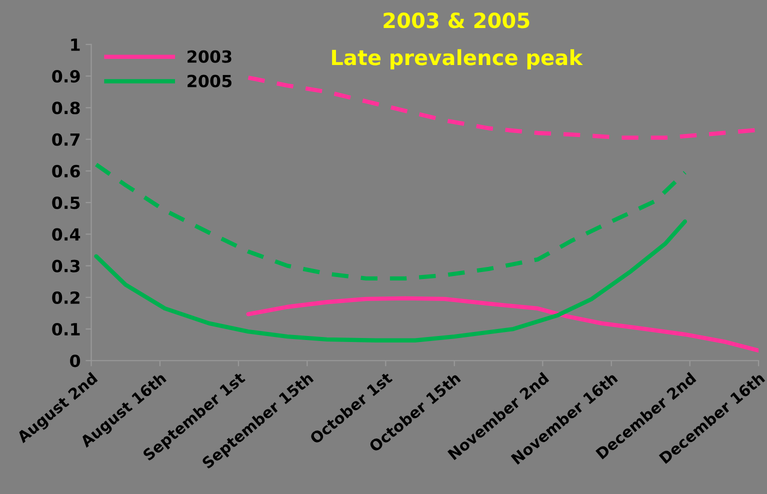 This screenshot has width=767, height=494. I want to click on chart-subtitle: Late prevalence peak, so click(457, 59).